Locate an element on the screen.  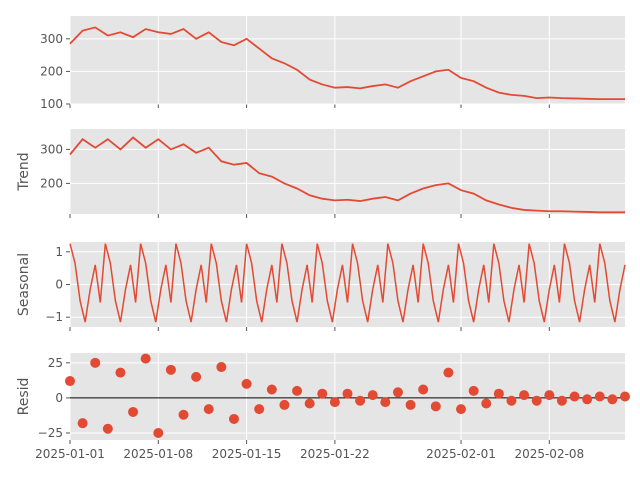
x-tick-label: 2025-01-08 is located at coordinates (158, 454).